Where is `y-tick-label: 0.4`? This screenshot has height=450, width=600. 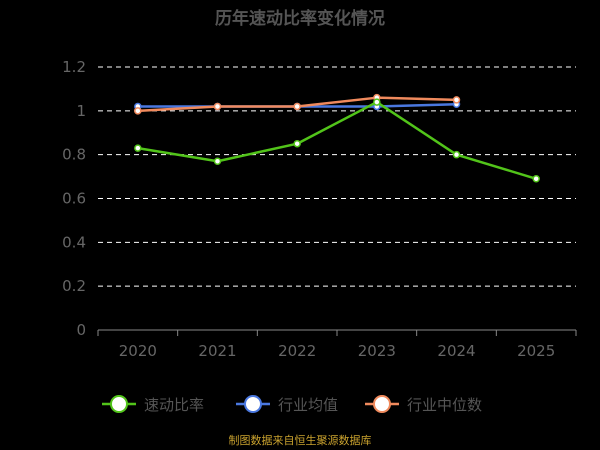
y-tick-label: 0.4 is located at coordinates (74, 242).